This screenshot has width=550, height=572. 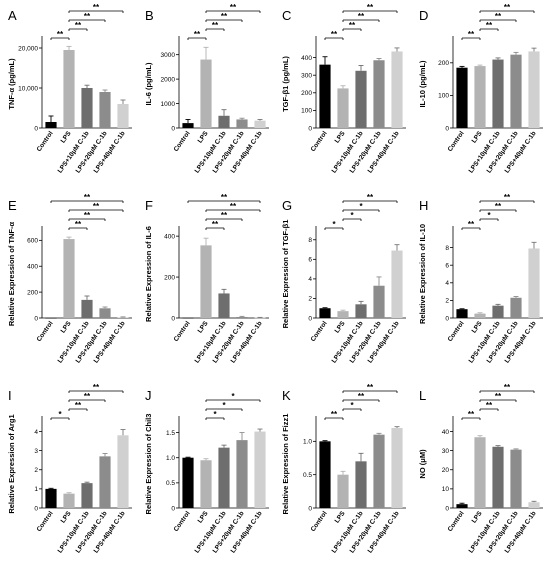 I want to click on y-tick-label: 30, so click(x=446, y=451).